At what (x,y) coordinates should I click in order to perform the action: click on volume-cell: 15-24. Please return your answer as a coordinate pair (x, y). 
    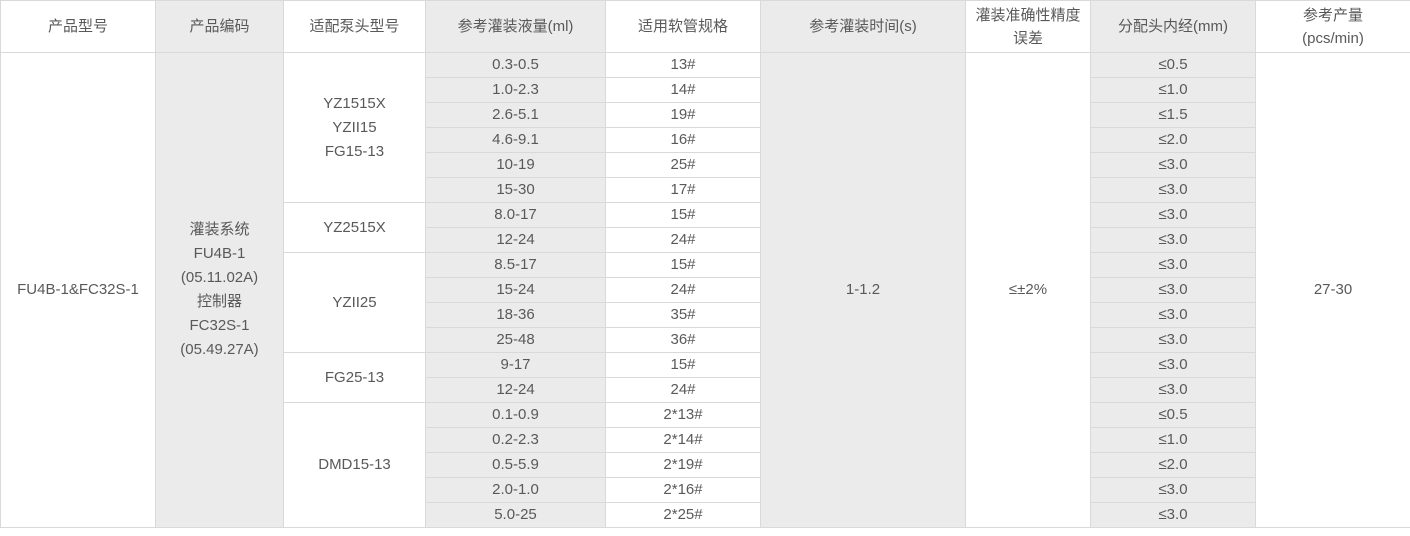
    Looking at the image, I should click on (515, 290).